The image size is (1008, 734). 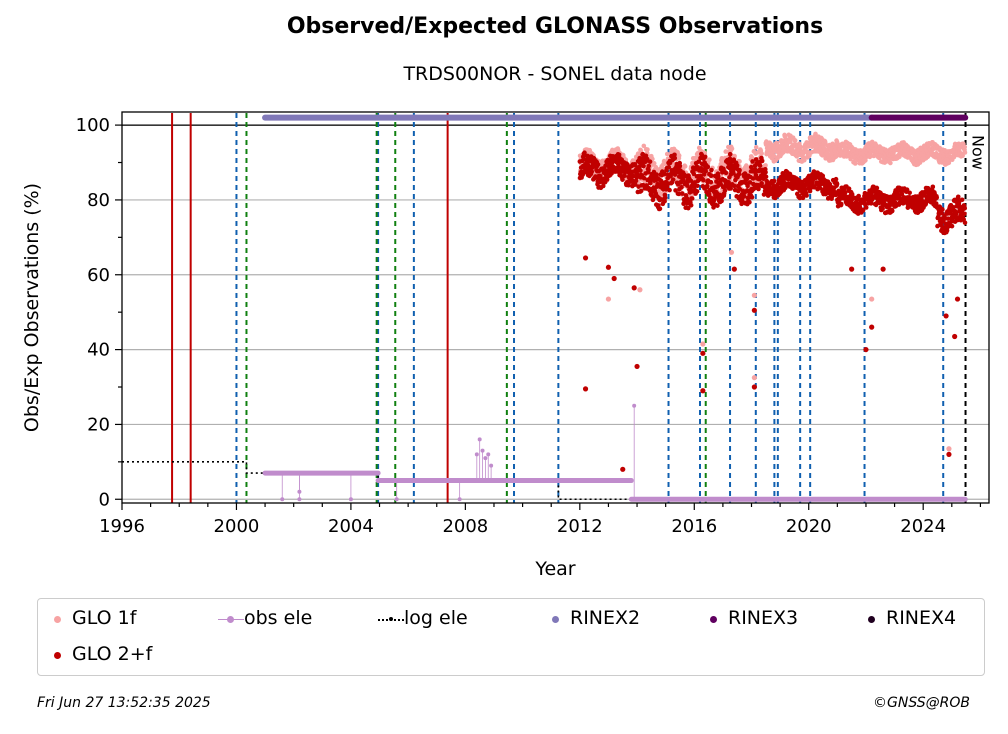 What do you see at coordinates (763, 618) in the screenshot?
I see `legend-label: RINEX3` at bounding box center [763, 618].